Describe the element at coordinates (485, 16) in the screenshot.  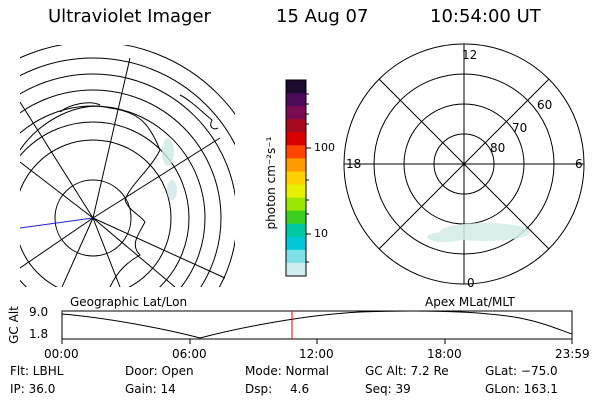
I see `time-label: 10:54:00 UT` at that location.